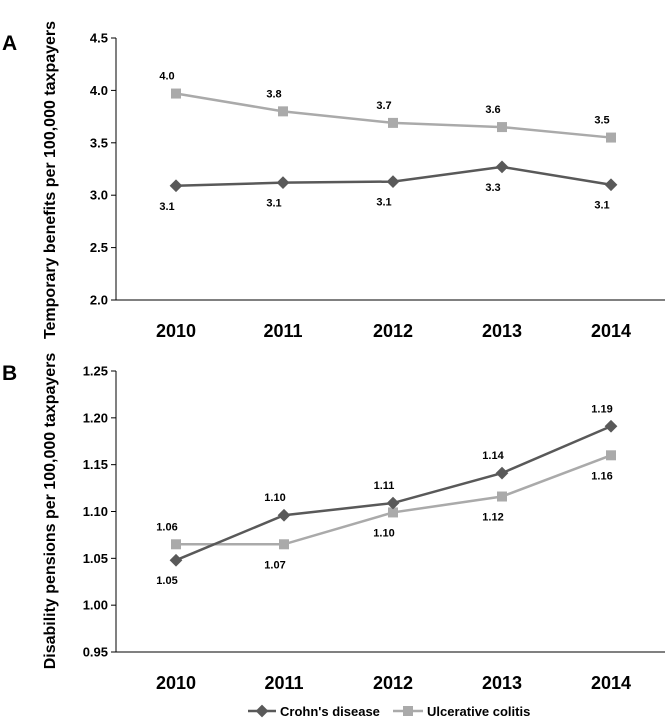 This screenshot has height=719, width=669. What do you see at coordinates (611, 331) in the screenshot?
I see `panel-a-x-tick-label: 2014` at bounding box center [611, 331].